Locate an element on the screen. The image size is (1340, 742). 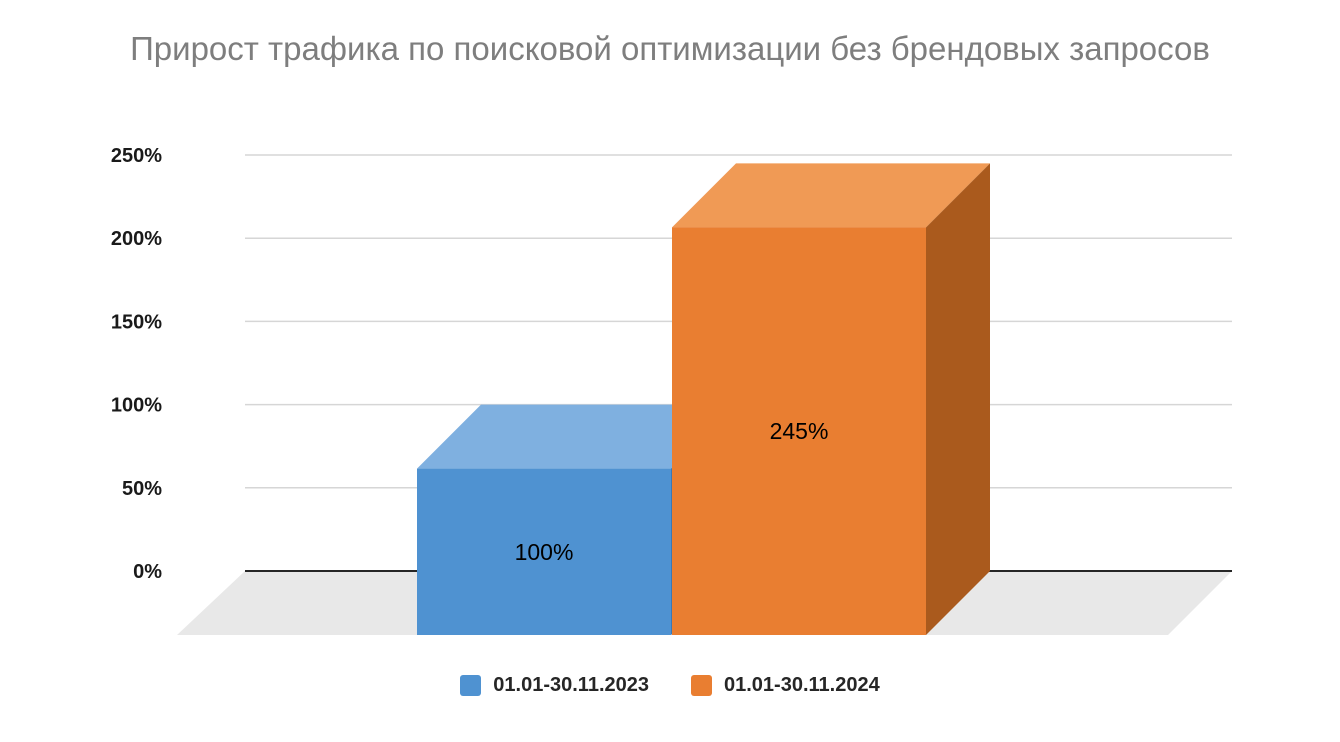
bar-data-label-0: 100% is located at coordinates (544, 552).